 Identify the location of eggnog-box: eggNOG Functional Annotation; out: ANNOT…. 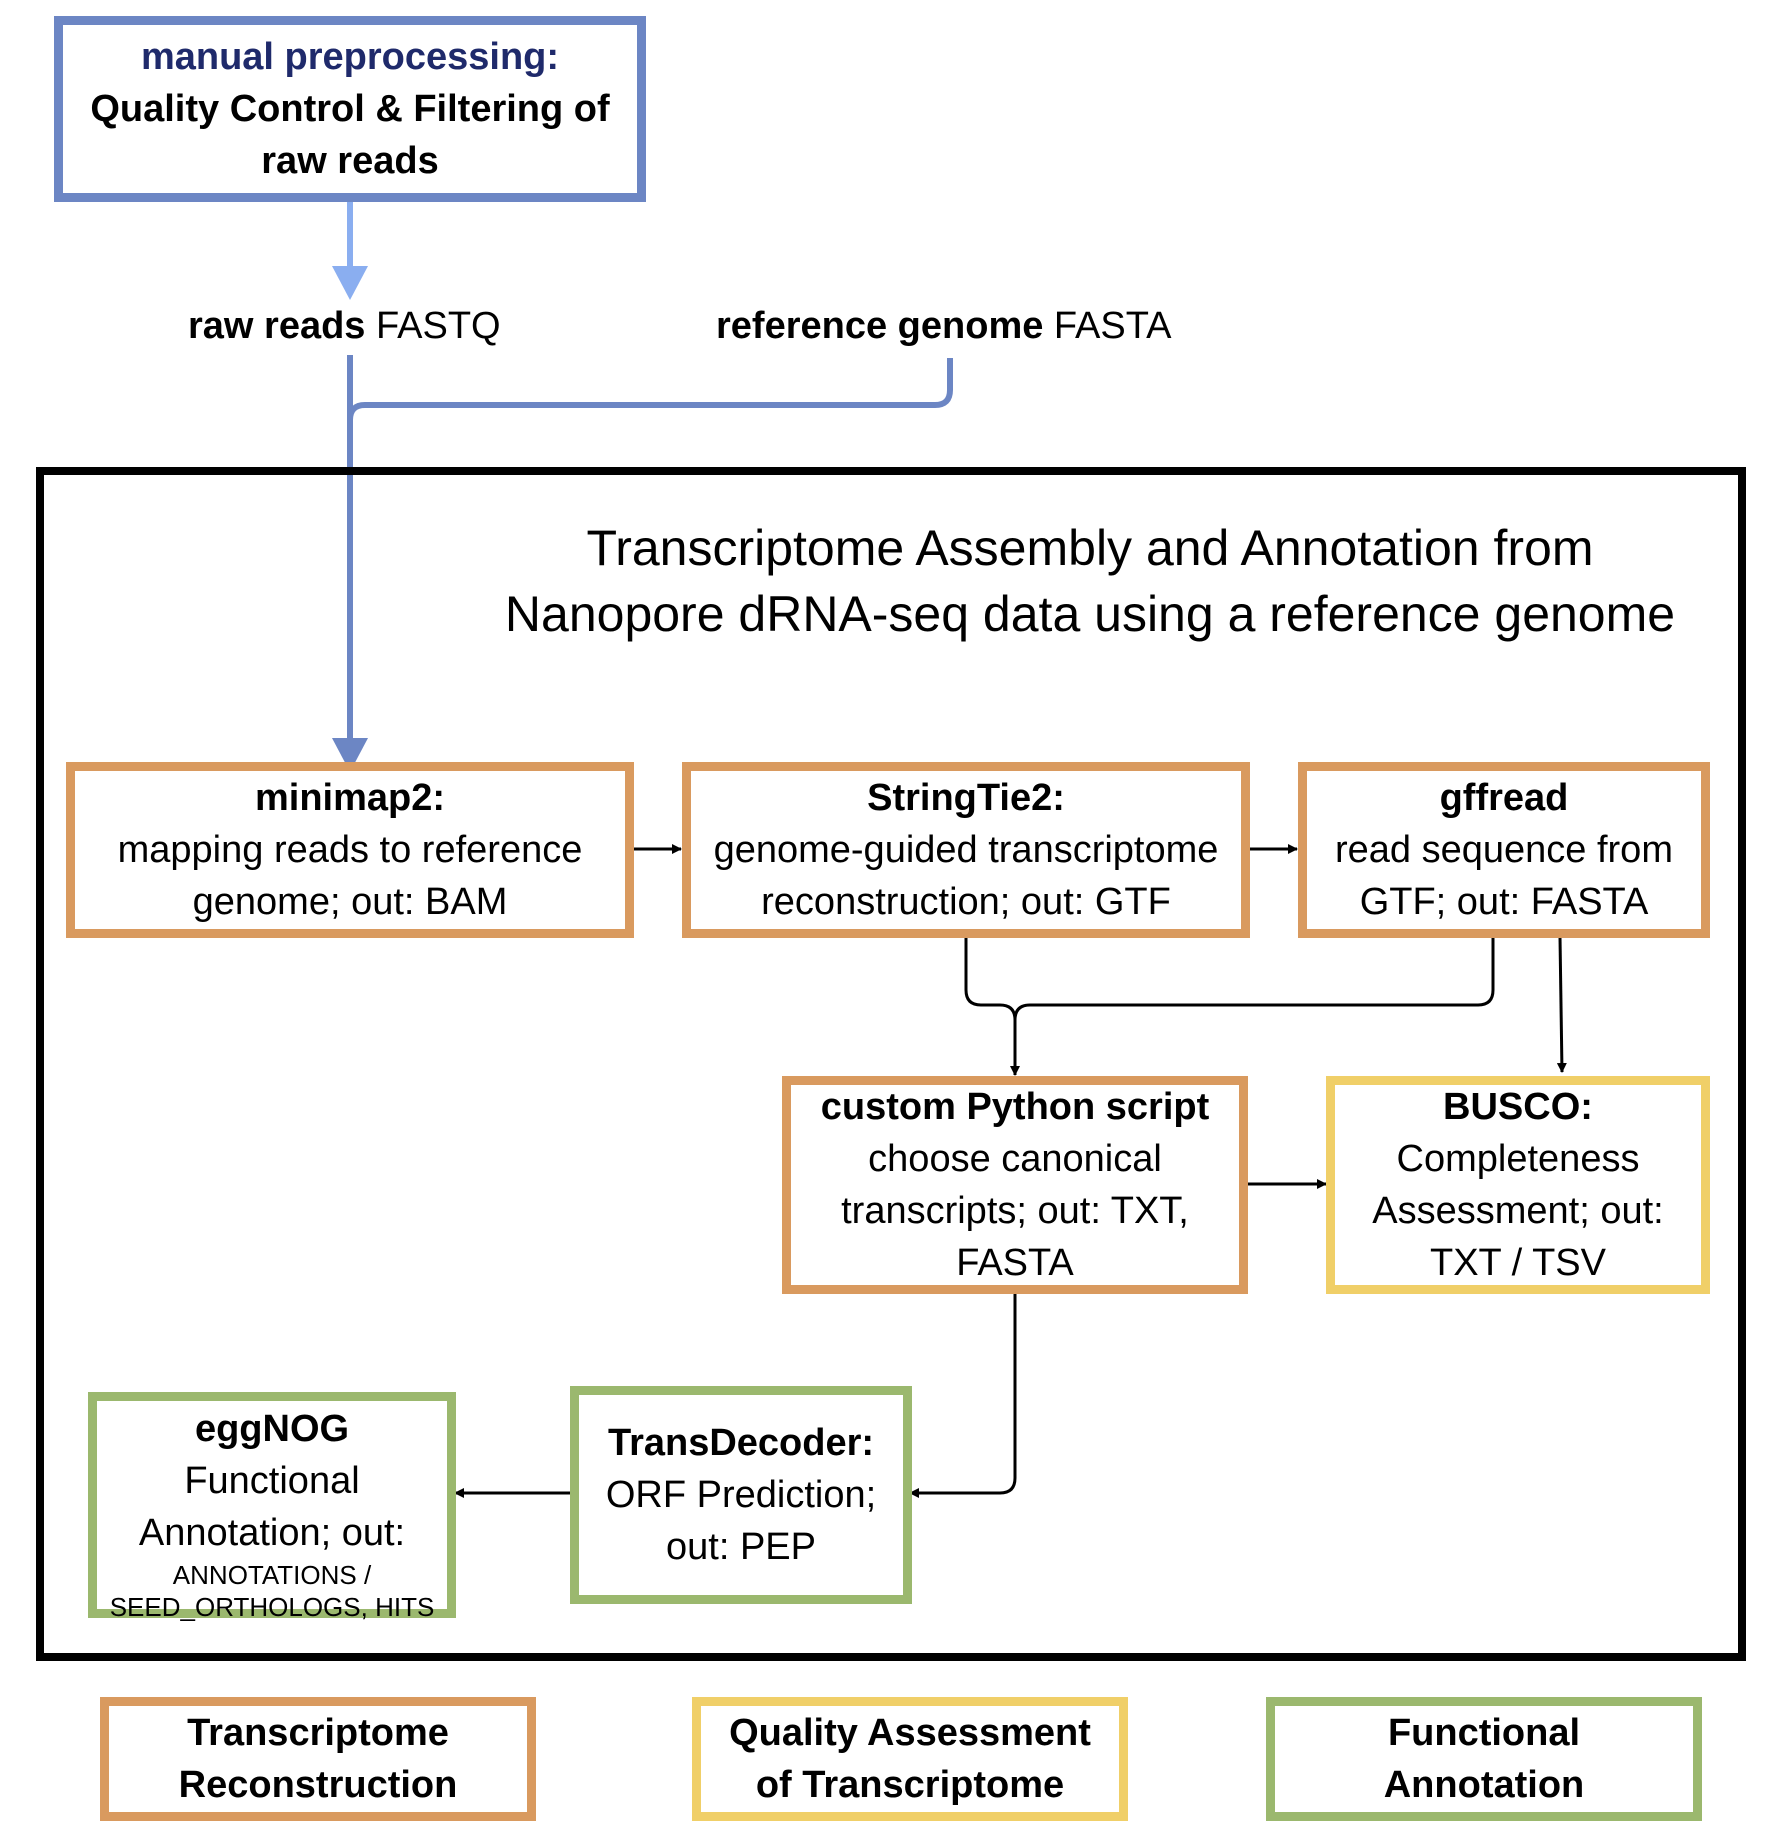
(272, 1507).